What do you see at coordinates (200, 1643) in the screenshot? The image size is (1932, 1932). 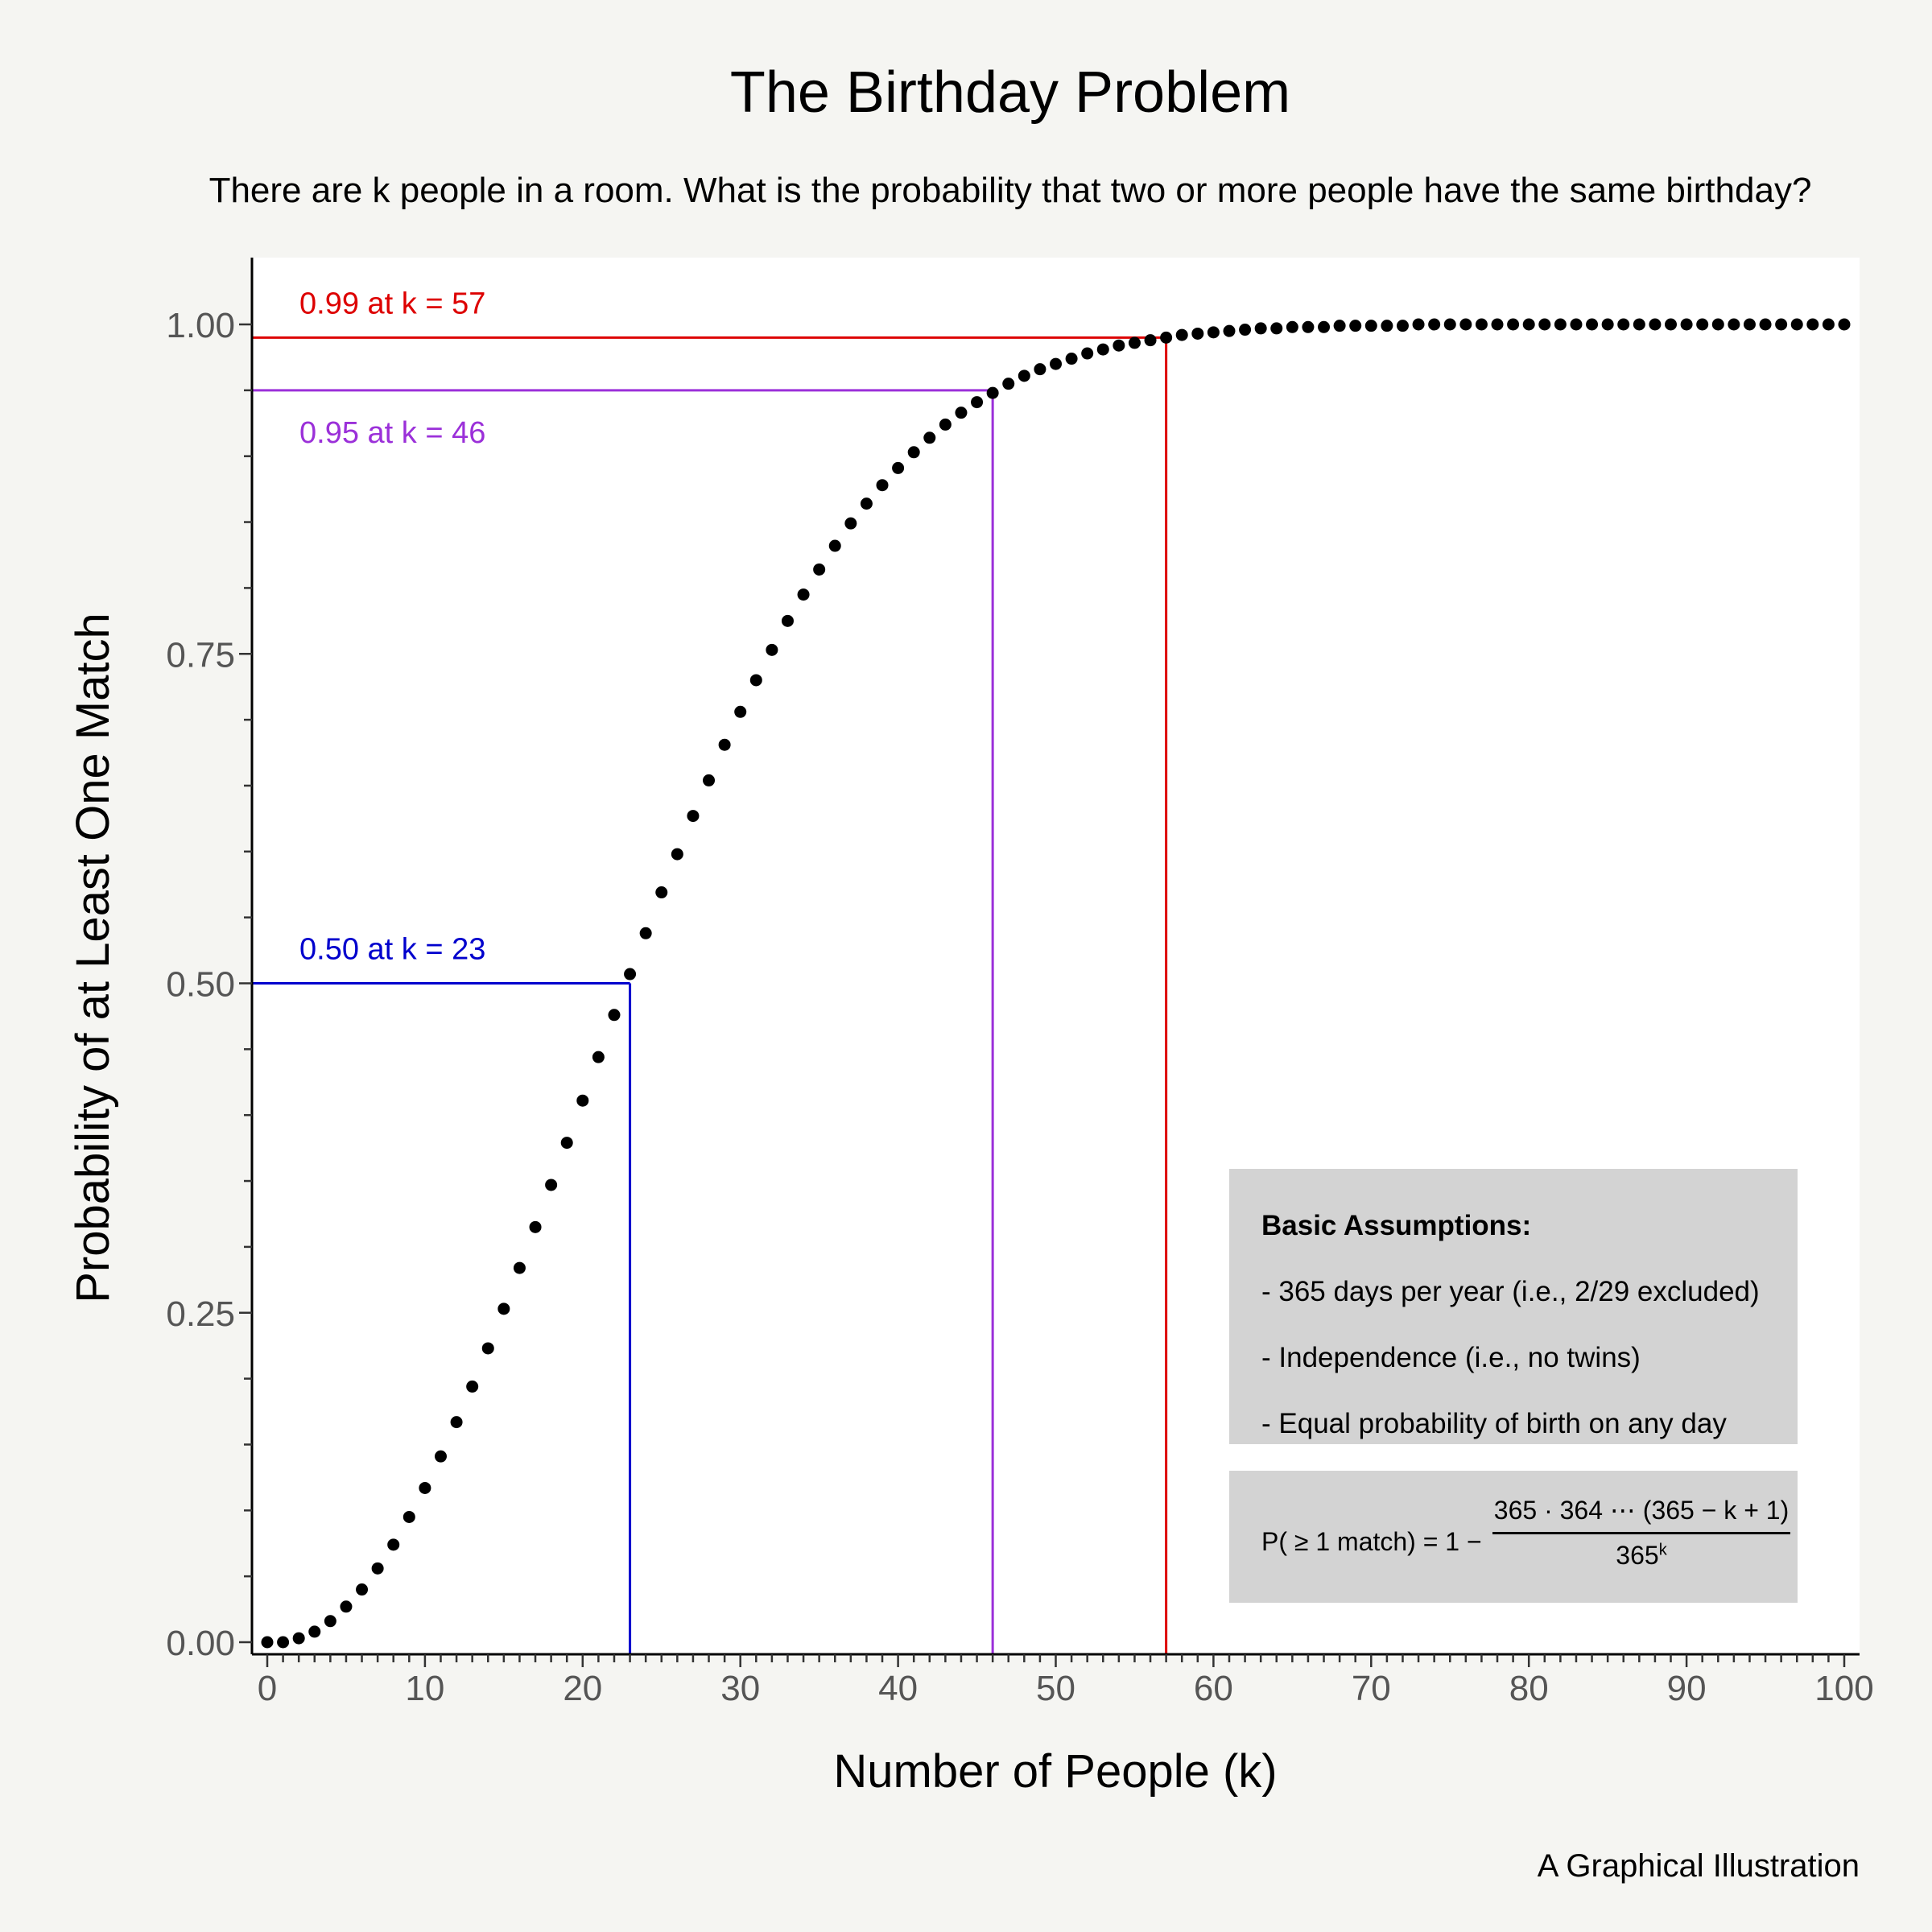 I see `y-tick-label: 0.00` at bounding box center [200, 1643].